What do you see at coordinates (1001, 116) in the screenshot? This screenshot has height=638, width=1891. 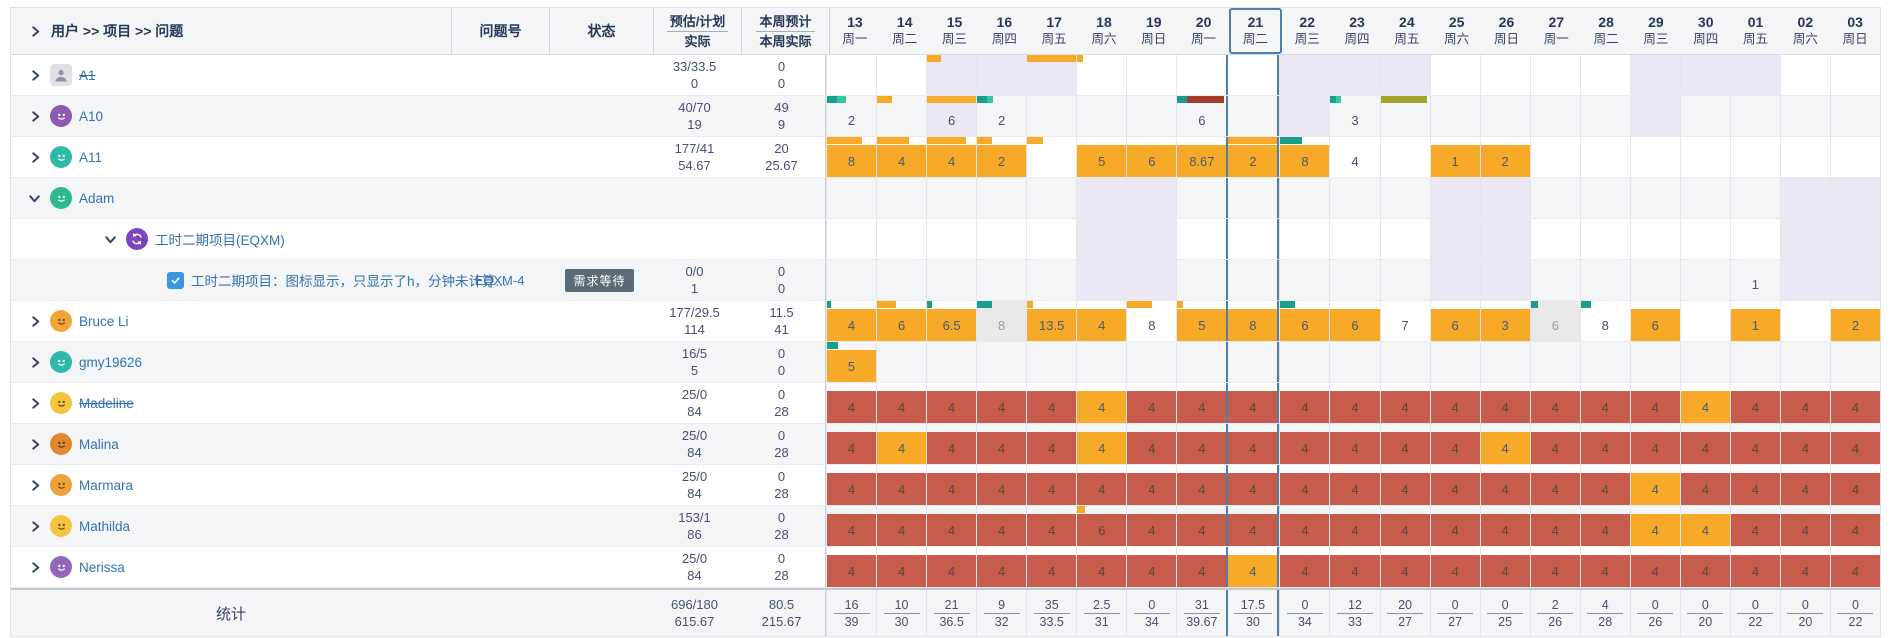 I see `timeline-cell: 2` at bounding box center [1001, 116].